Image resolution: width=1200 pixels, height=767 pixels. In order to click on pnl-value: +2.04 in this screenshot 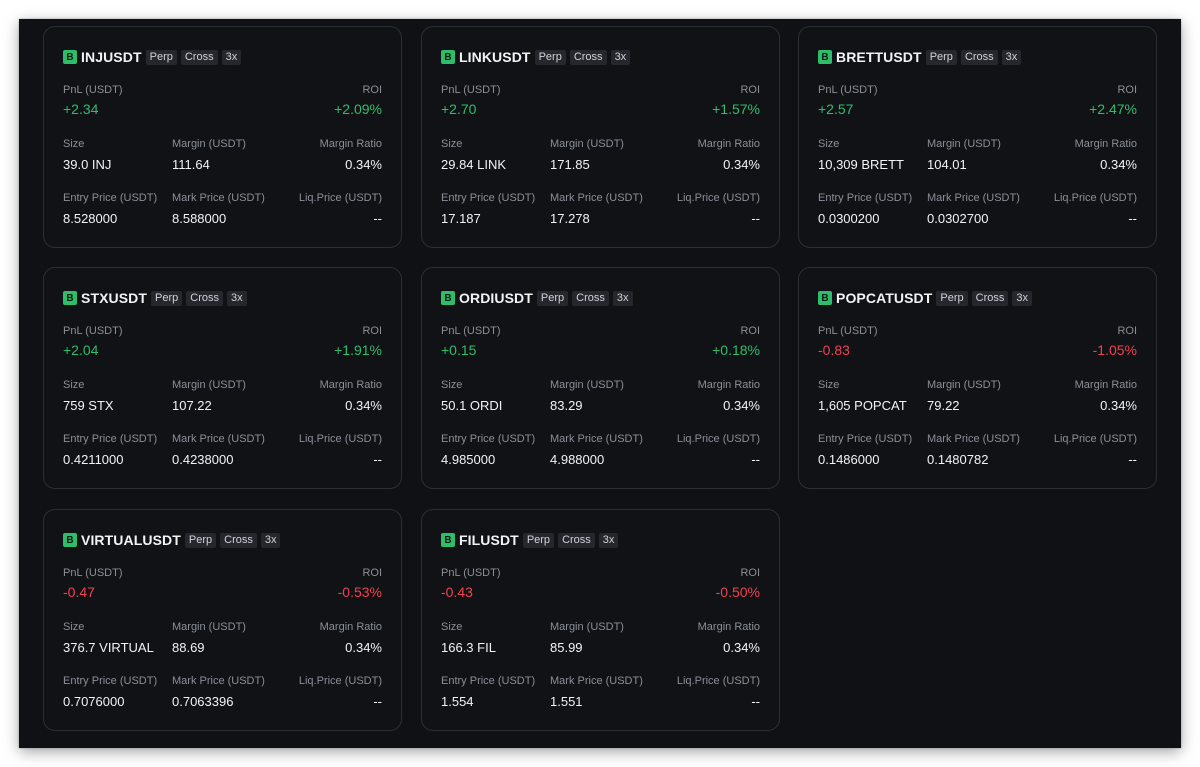, I will do `click(81, 350)`.